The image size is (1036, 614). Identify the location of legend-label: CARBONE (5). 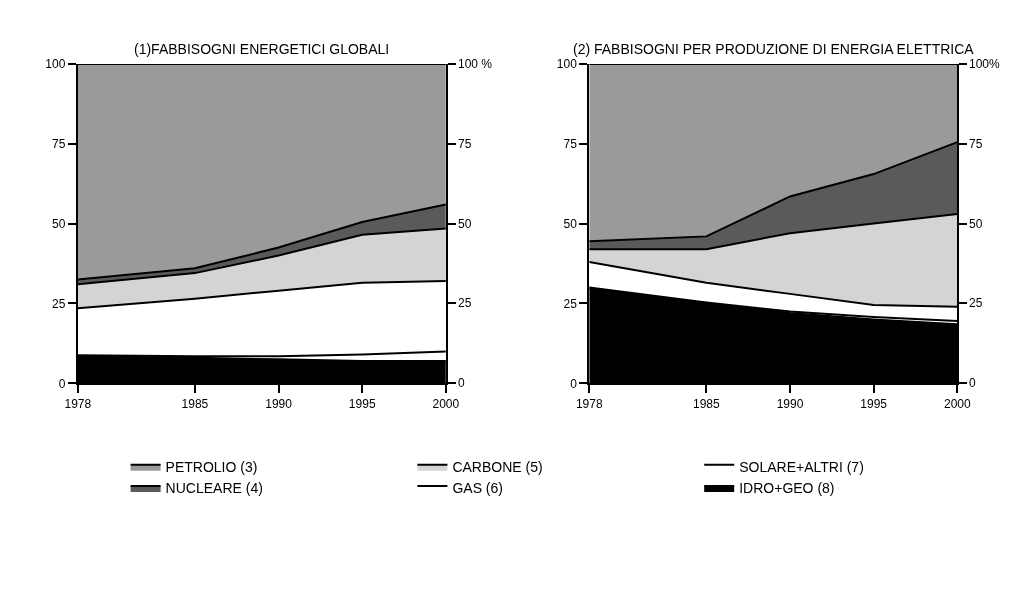
(497, 467).